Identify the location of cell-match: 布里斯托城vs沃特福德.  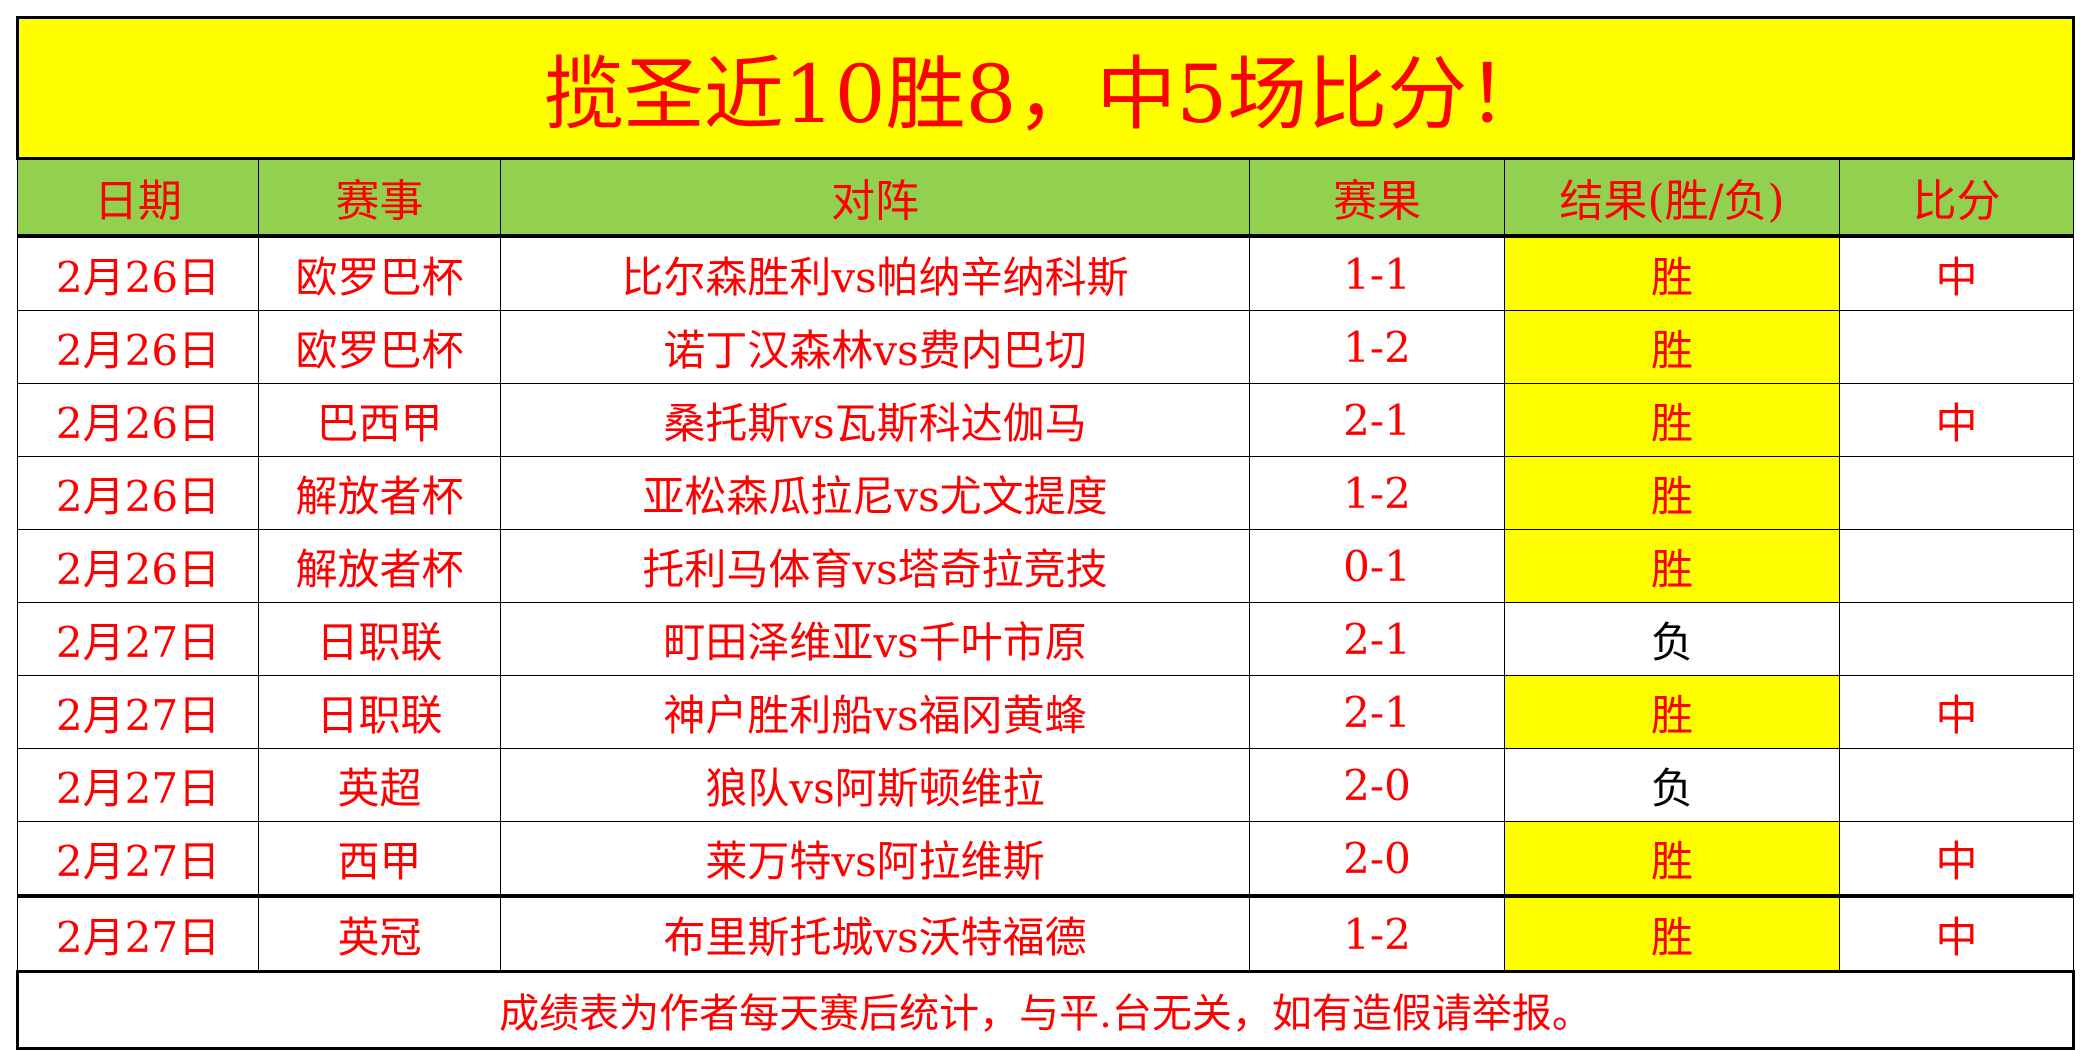
(875, 933).